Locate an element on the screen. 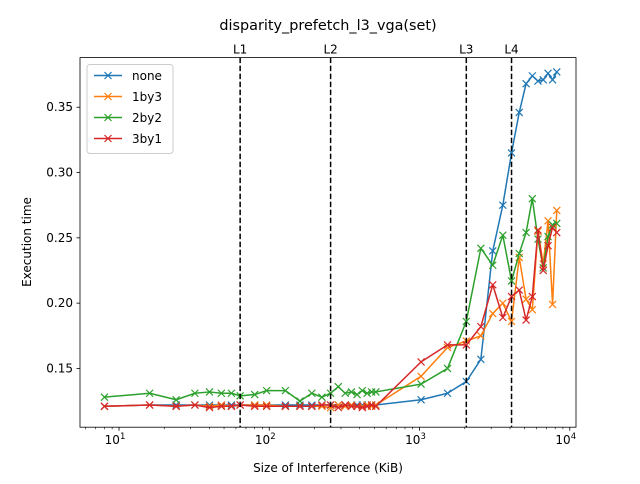  legend-item-1by3: 1by3 is located at coordinates (128, 97).